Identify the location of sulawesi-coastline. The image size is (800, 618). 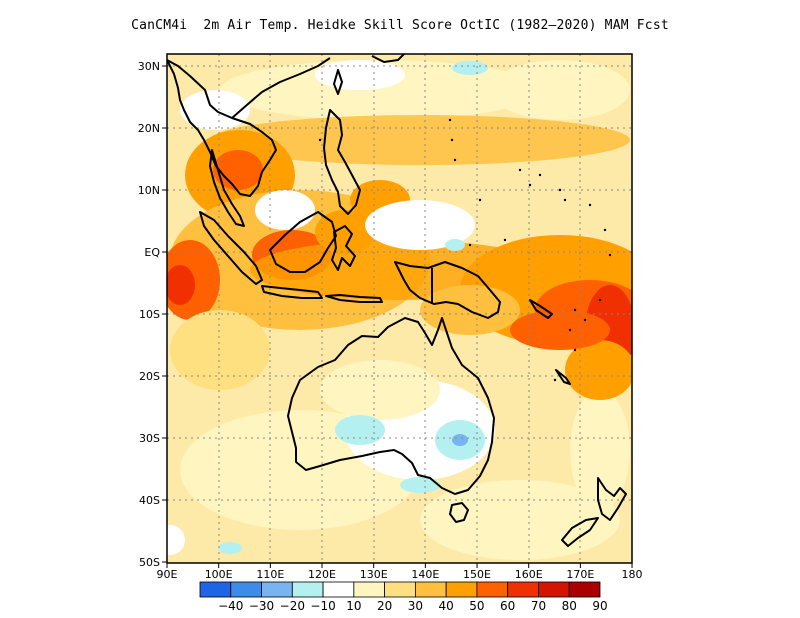
(343, 248).